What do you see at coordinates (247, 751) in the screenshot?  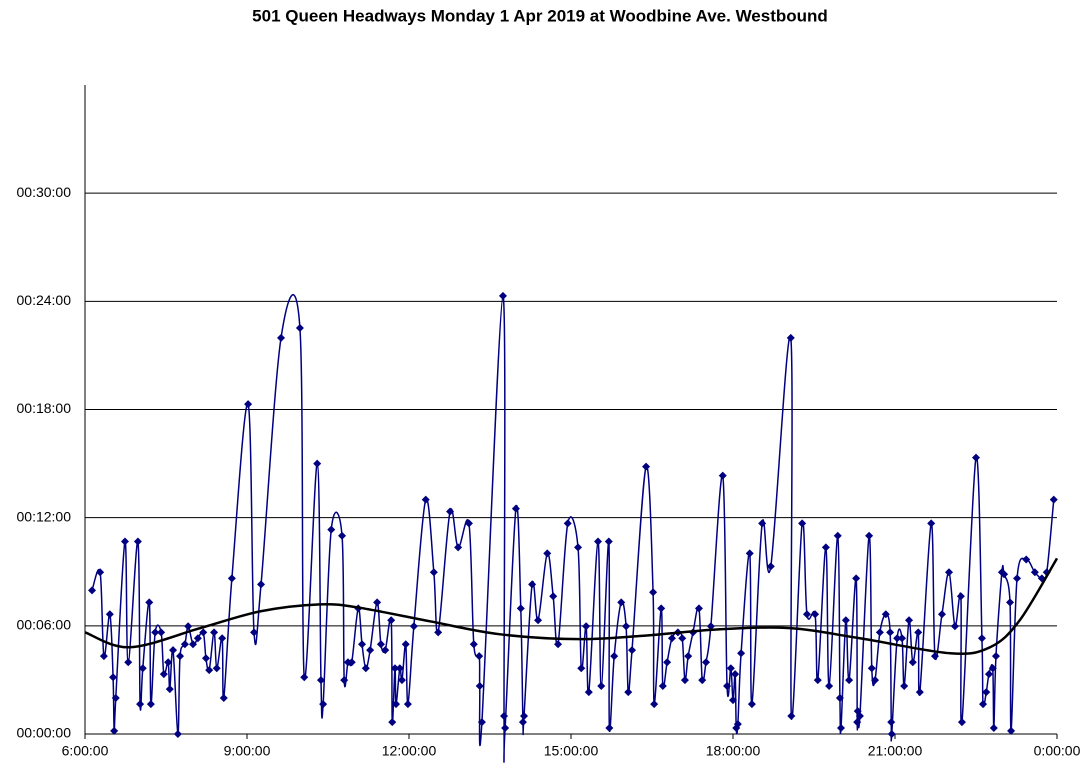 I see `x-tick-label: 9:00:00` at bounding box center [247, 751].